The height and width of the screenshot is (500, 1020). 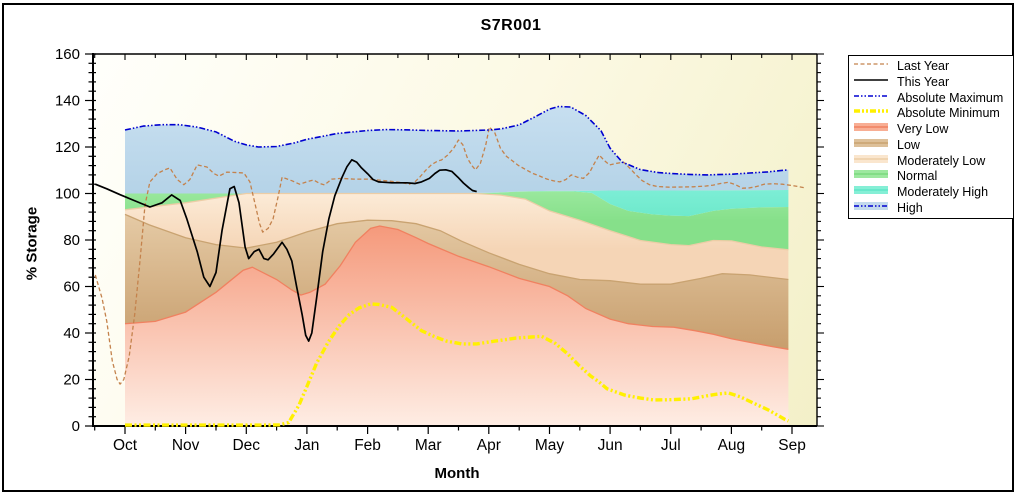 I want to click on legend-item-absolute-maximum: Absolute Maximum, so click(x=931, y=97).